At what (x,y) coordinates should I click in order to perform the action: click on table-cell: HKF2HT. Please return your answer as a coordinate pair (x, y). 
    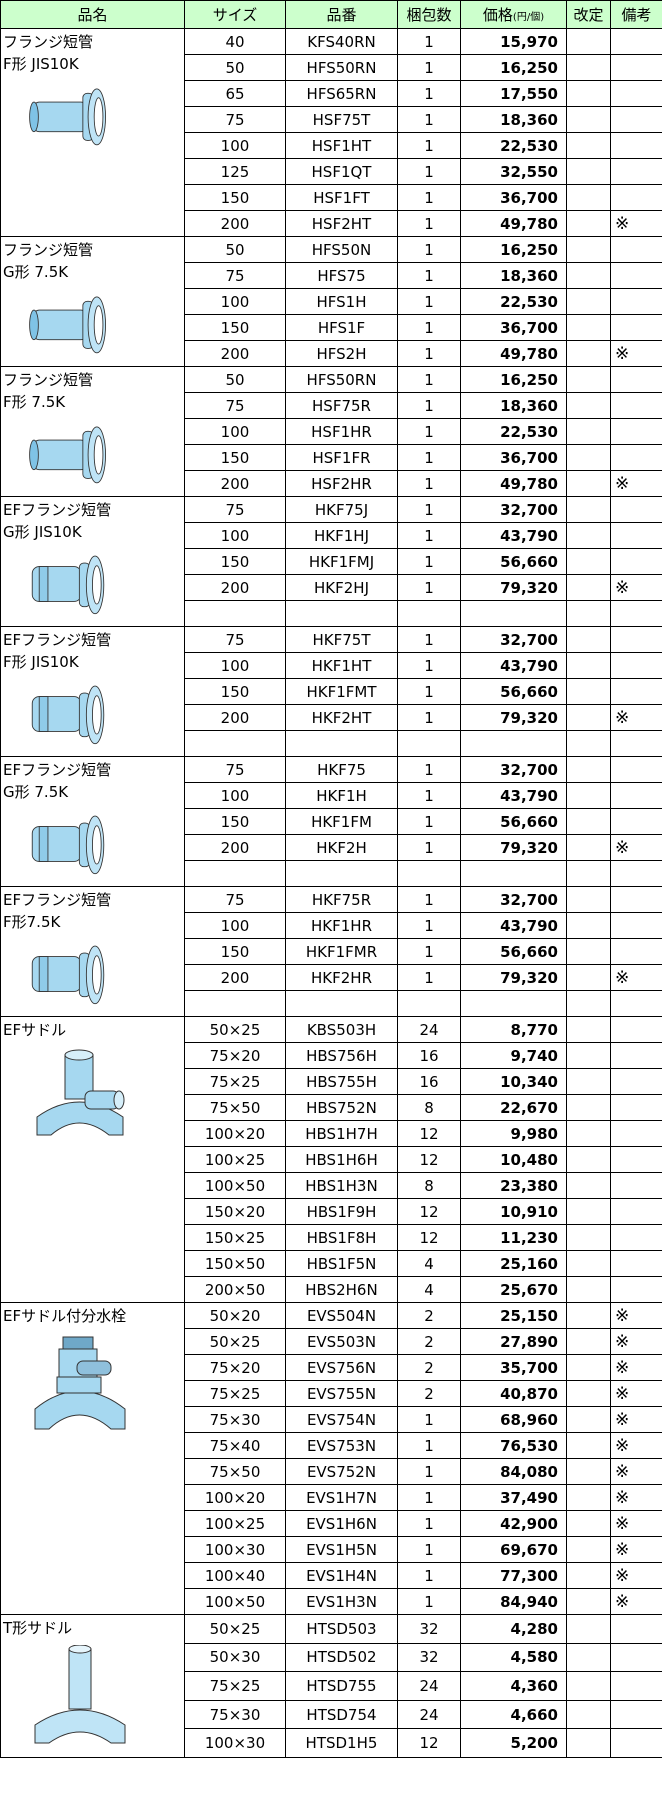
    Looking at the image, I should click on (341, 717).